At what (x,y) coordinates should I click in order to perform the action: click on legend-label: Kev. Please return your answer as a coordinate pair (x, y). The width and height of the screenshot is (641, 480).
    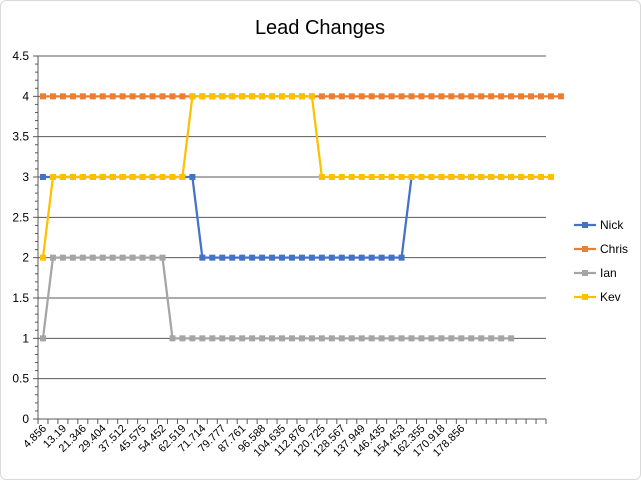
    Looking at the image, I should click on (610, 297).